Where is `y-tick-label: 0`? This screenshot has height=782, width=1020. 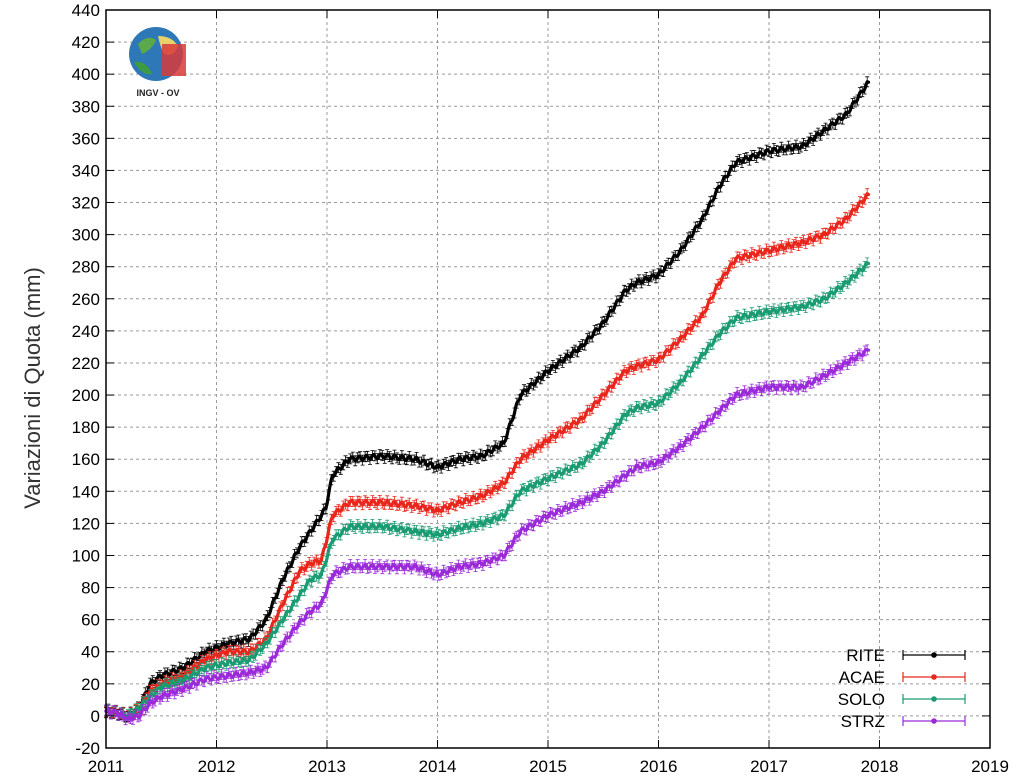 y-tick-label: 0 is located at coordinates (95, 716).